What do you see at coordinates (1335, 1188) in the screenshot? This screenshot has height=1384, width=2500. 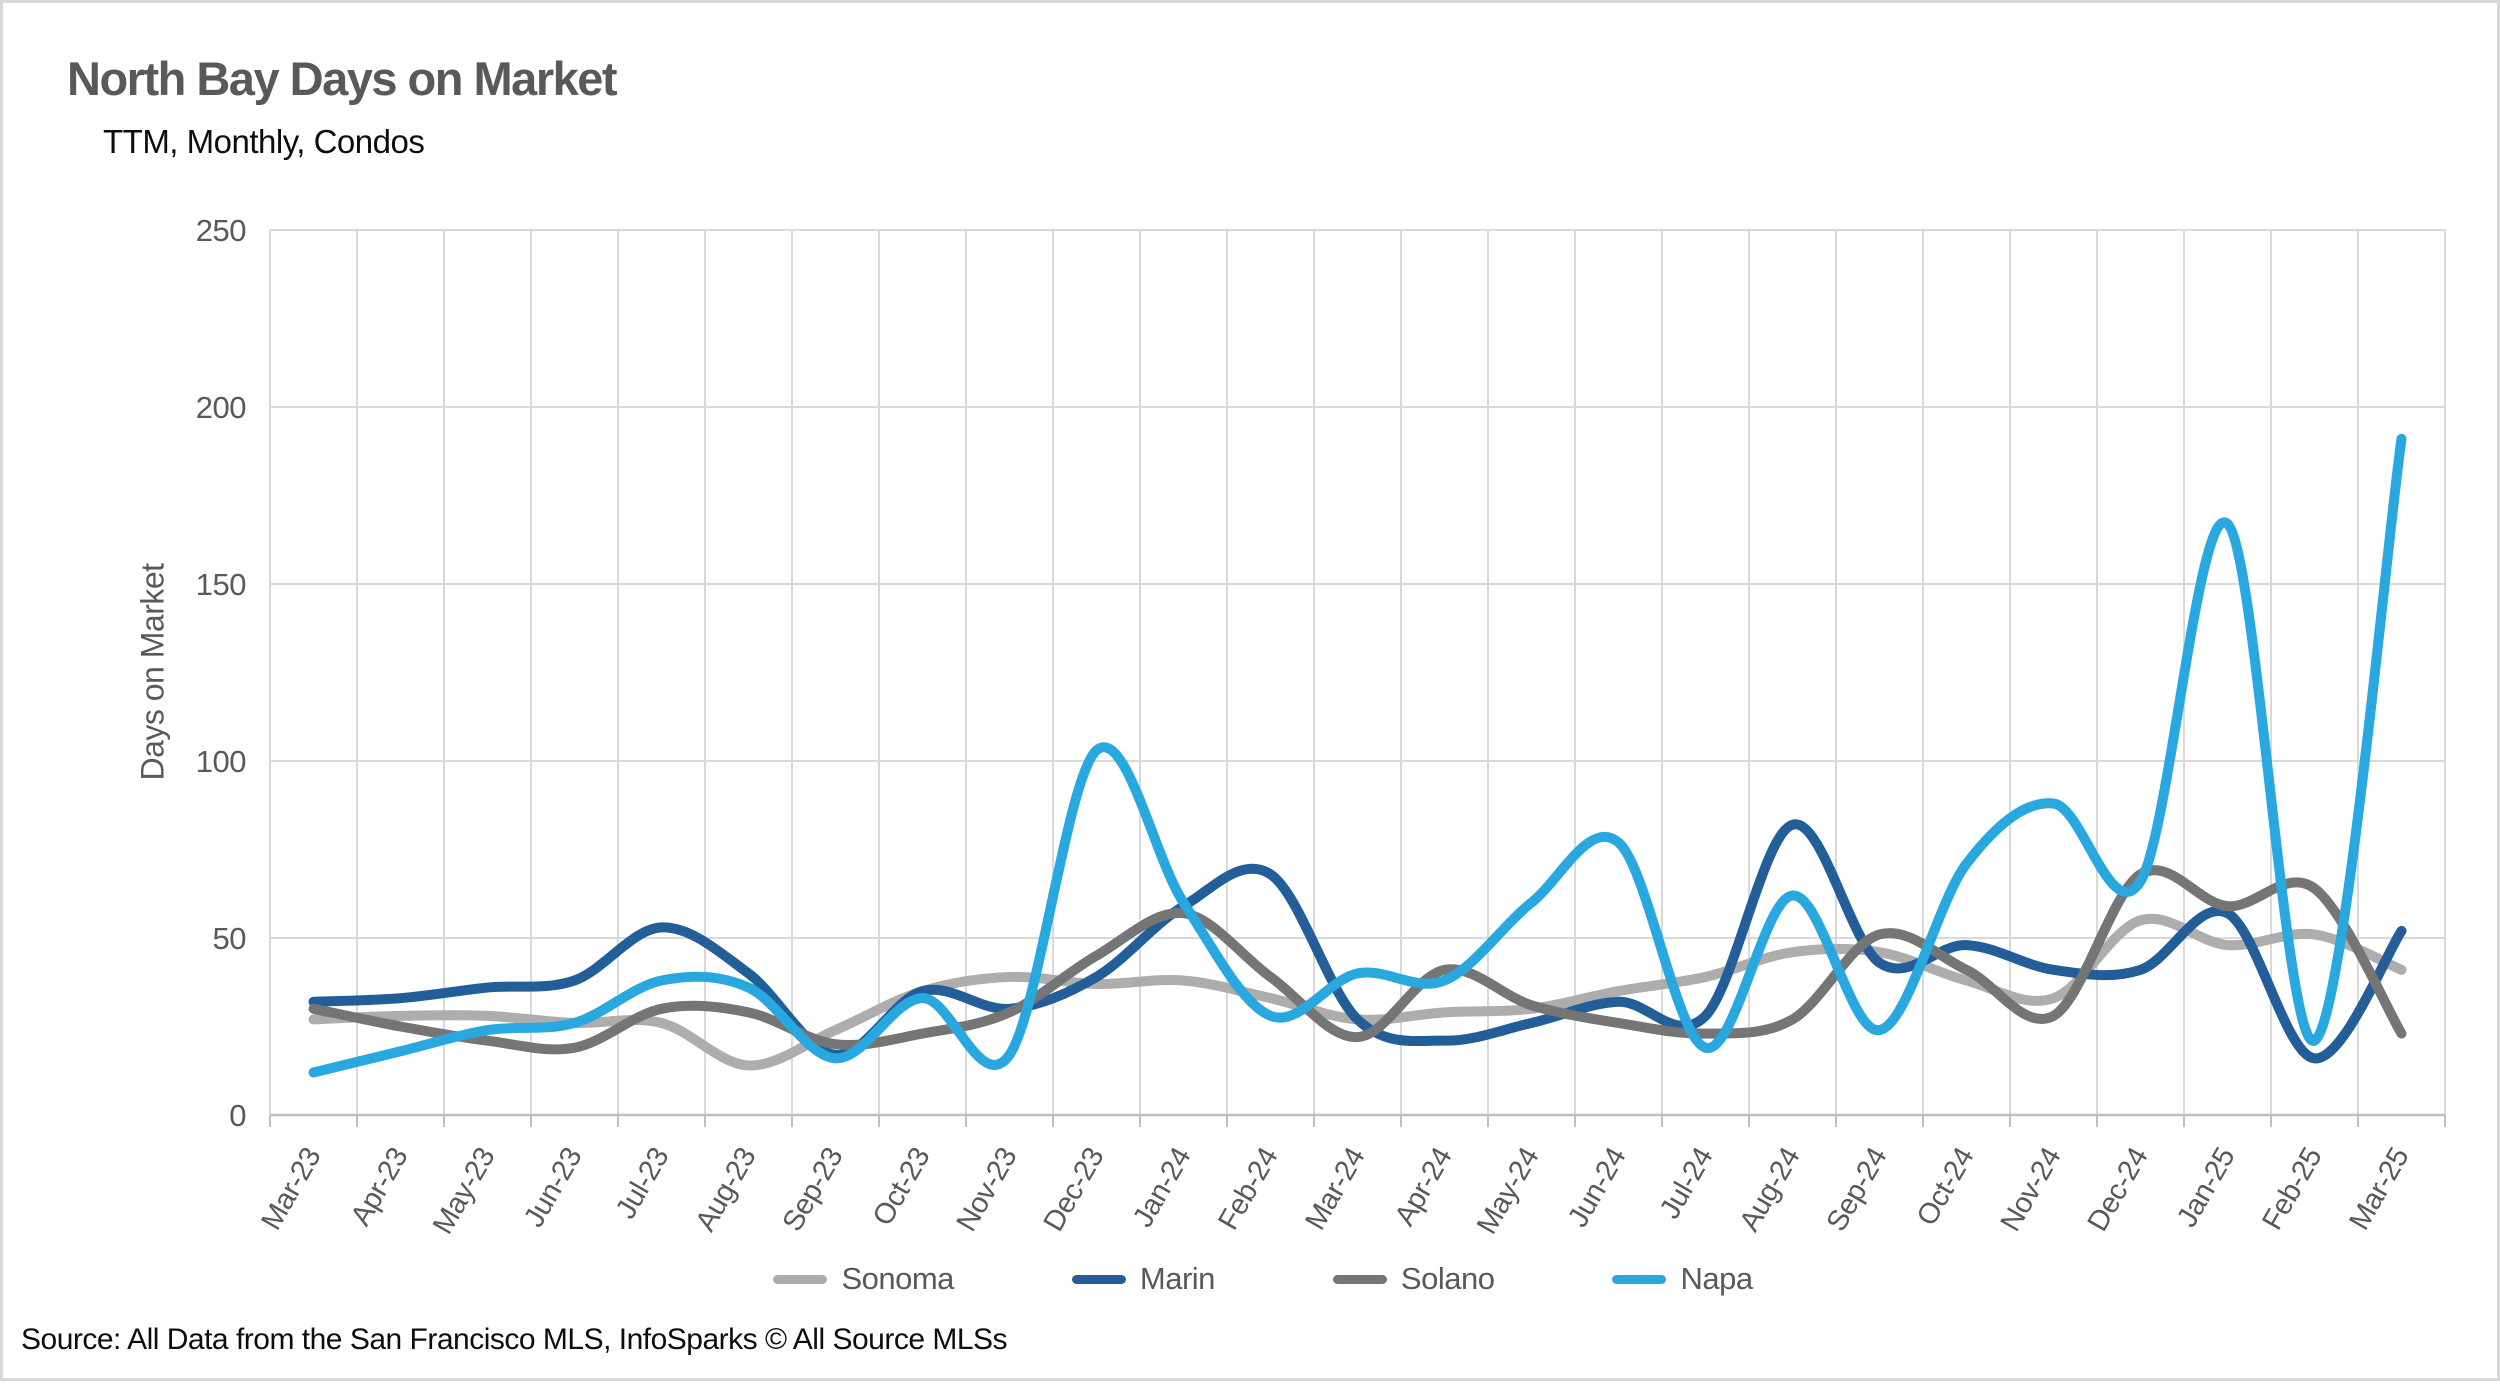 I see `x-tick-label: Mar-24` at bounding box center [1335, 1188].